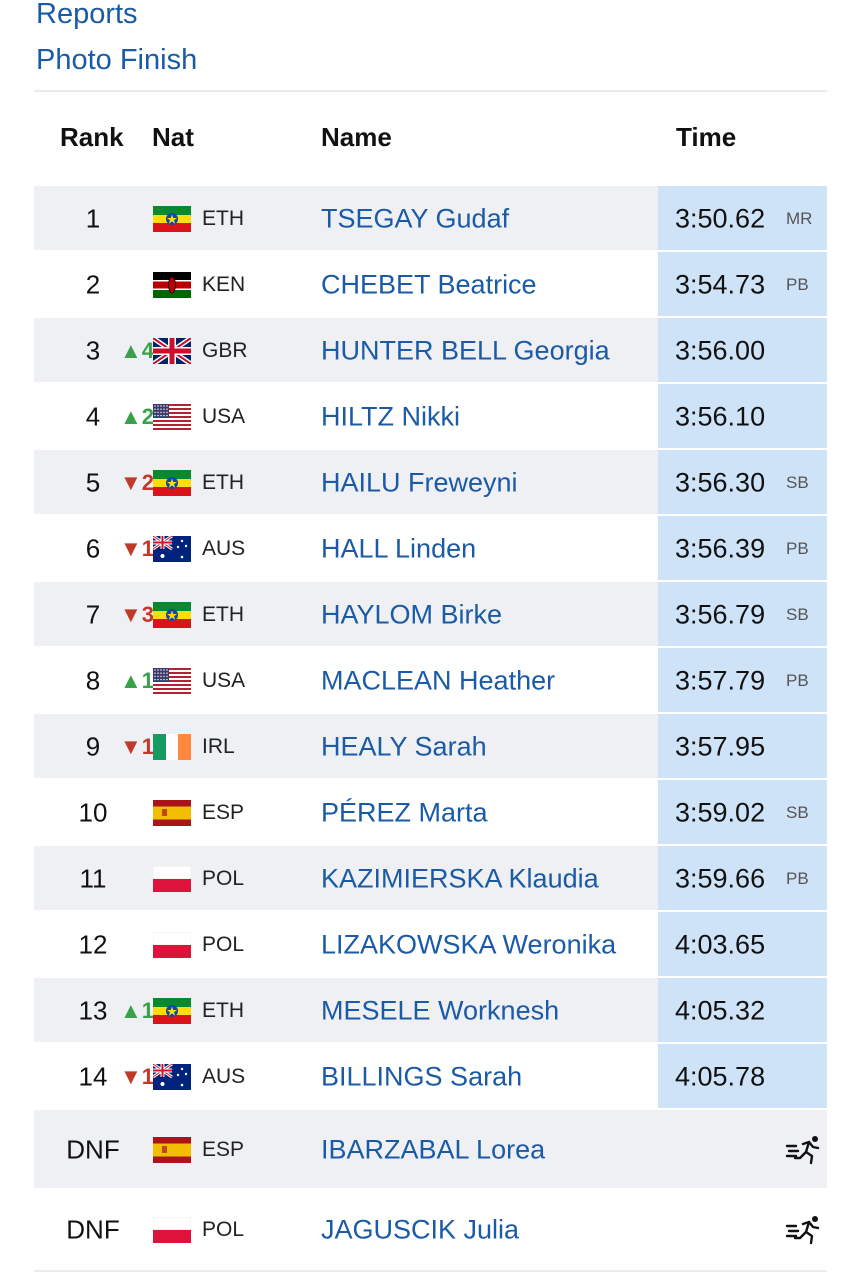 This screenshot has width=861, height=1280. What do you see at coordinates (93, 878) in the screenshot?
I see `rank: 11` at bounding box center [93, 878].